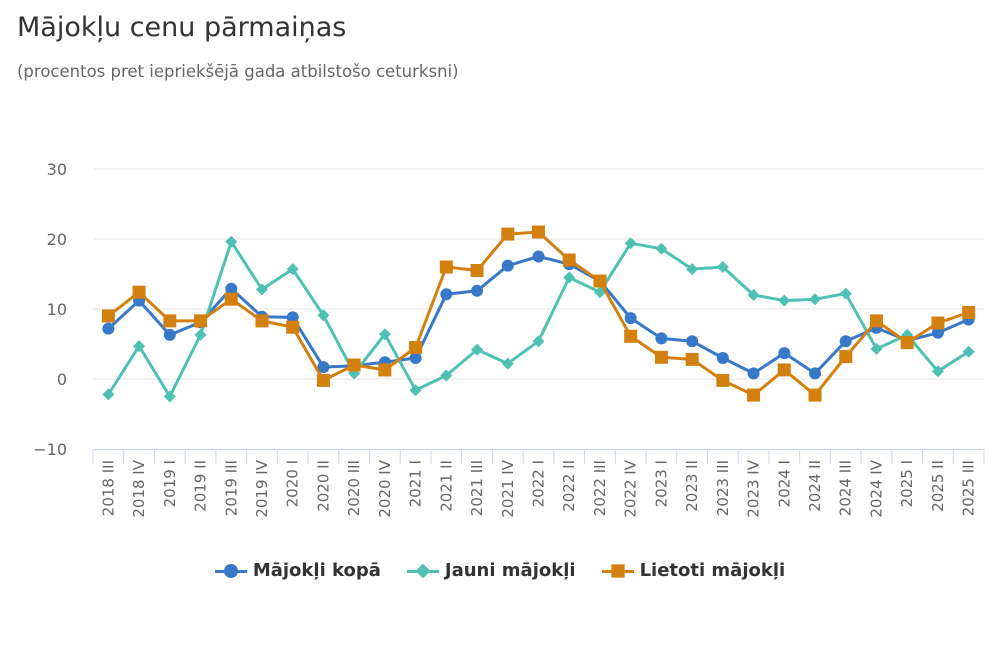 The width and height of the screenshot is (1000, 667). What do you see at coordinates (262, 488) in the screenshot?
I see `x-tick-label: 2019 IV` at bounding box center [262, 488].